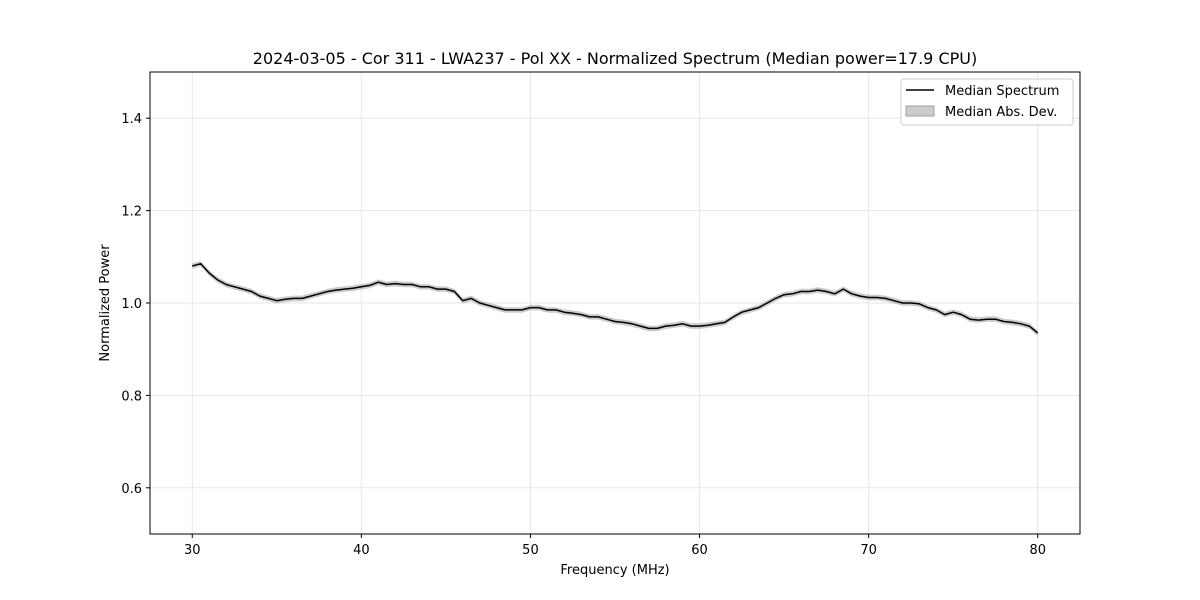  I want to click on y-axis-ticks: 0.6 0.8 1.0 1.2 1.4, so click(135, 304).